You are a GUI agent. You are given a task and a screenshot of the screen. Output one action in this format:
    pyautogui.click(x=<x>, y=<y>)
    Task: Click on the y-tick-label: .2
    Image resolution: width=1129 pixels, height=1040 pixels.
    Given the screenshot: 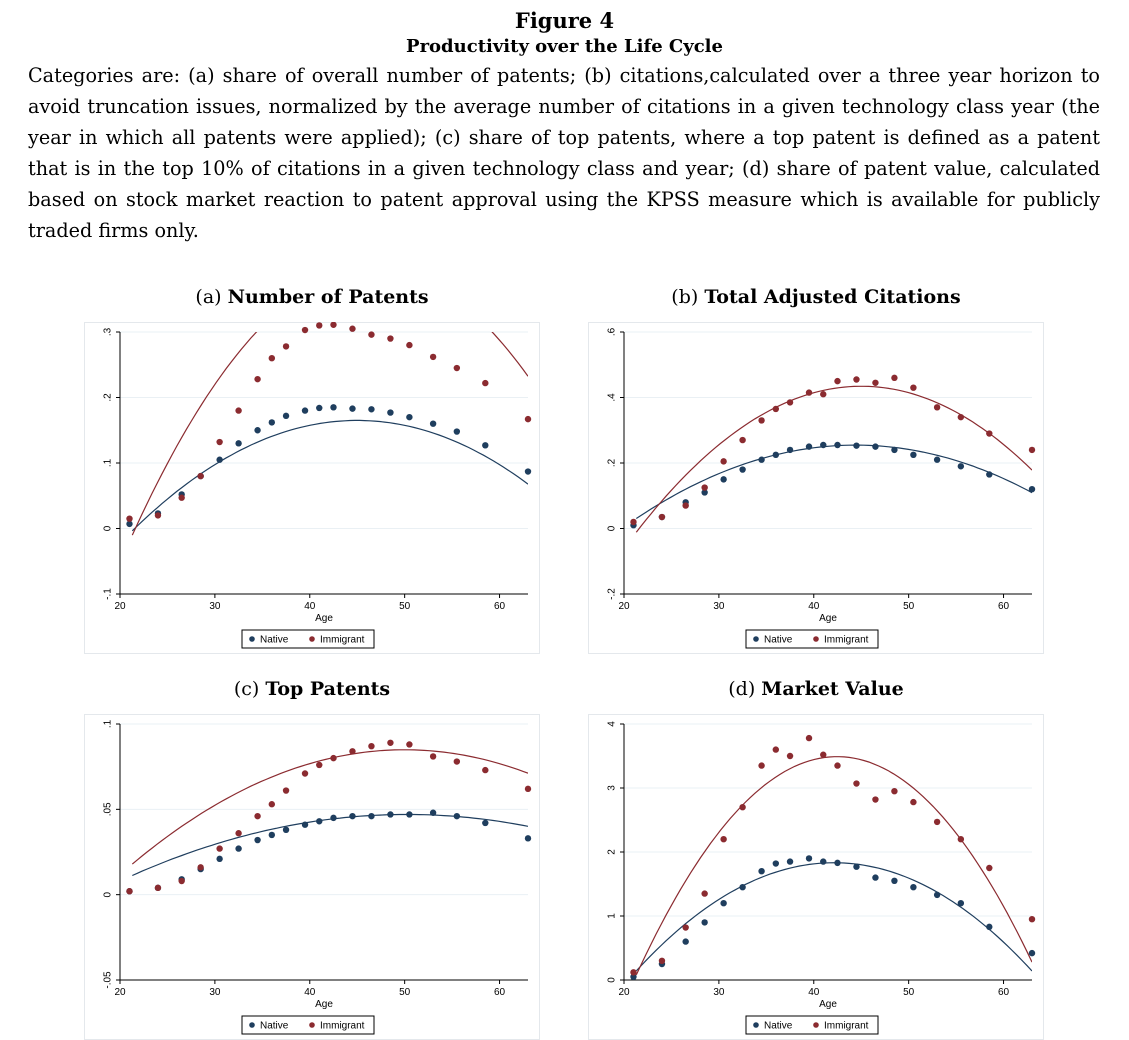 What is the action you would take?
    pyautogui.click(x=108, y=397)
    